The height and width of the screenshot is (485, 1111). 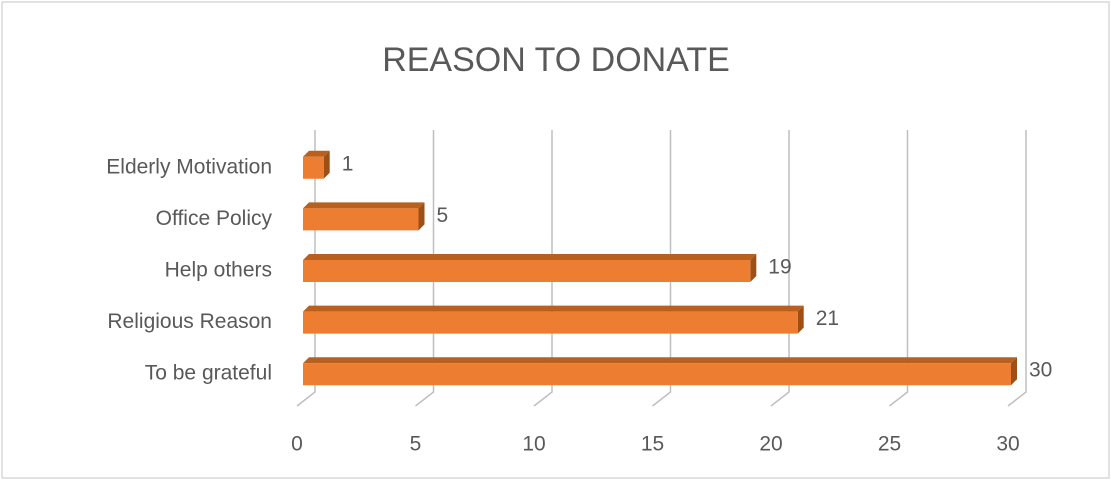 What do you see at coordinates (1040, 370) in the screenshot?
I see `data-label: 30` at bounding box center [1040, 370].